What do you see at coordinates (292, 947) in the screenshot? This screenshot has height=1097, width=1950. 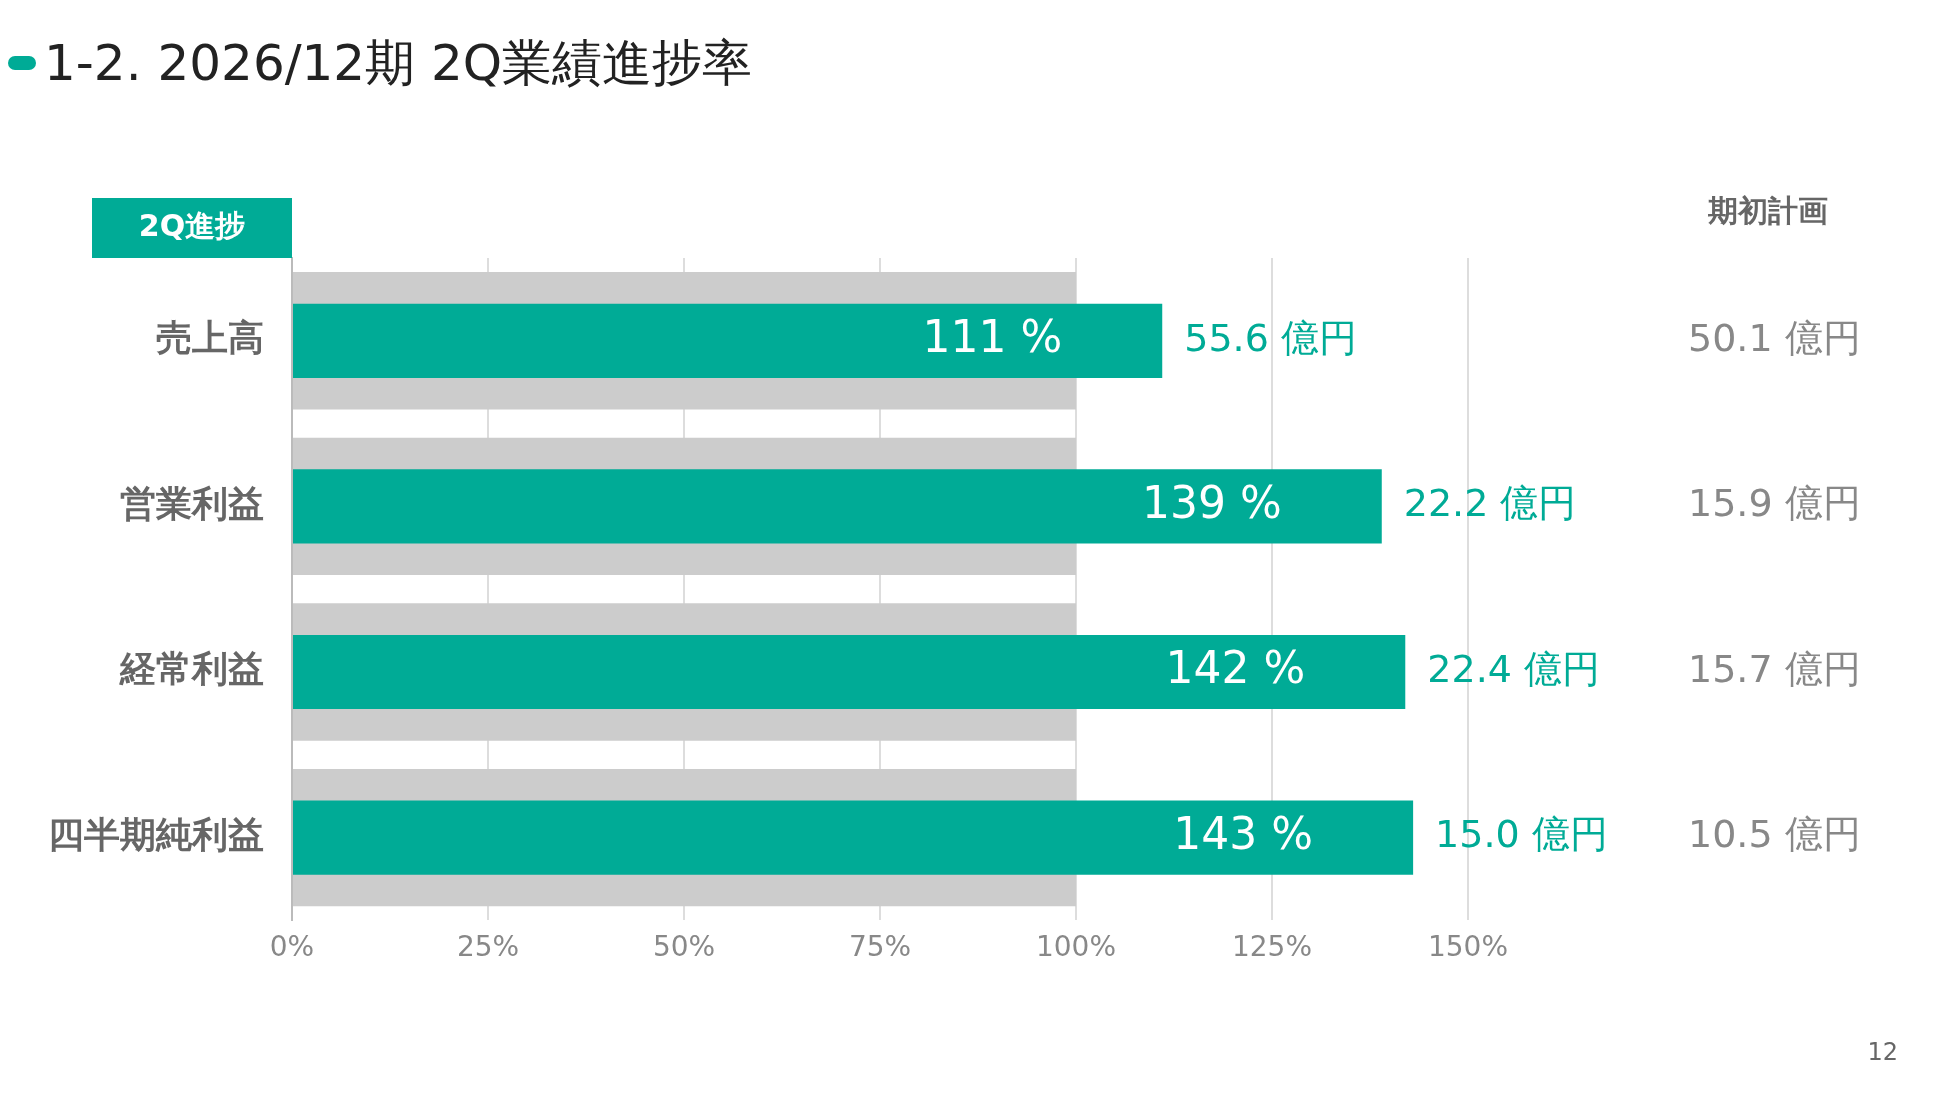 I see `x-tick-label: 0%` at bounding box center [292, 947].